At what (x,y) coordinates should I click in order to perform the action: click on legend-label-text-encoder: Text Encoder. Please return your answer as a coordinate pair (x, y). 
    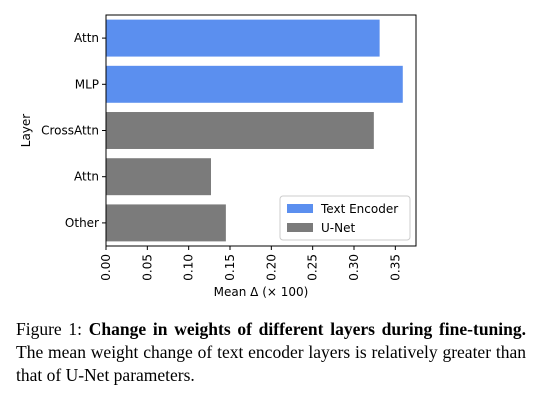
    Looking at the image, I should click on (359, 209).